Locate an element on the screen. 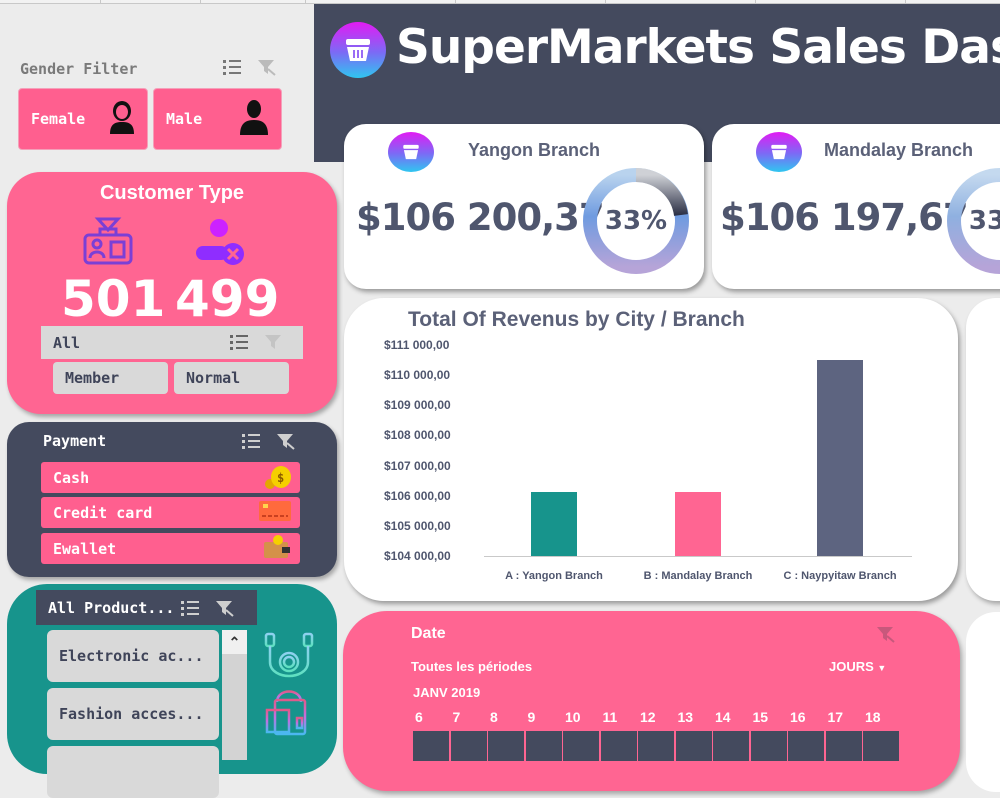  payment-credit-card-label: Credit card is located at coordinates (103, 512).